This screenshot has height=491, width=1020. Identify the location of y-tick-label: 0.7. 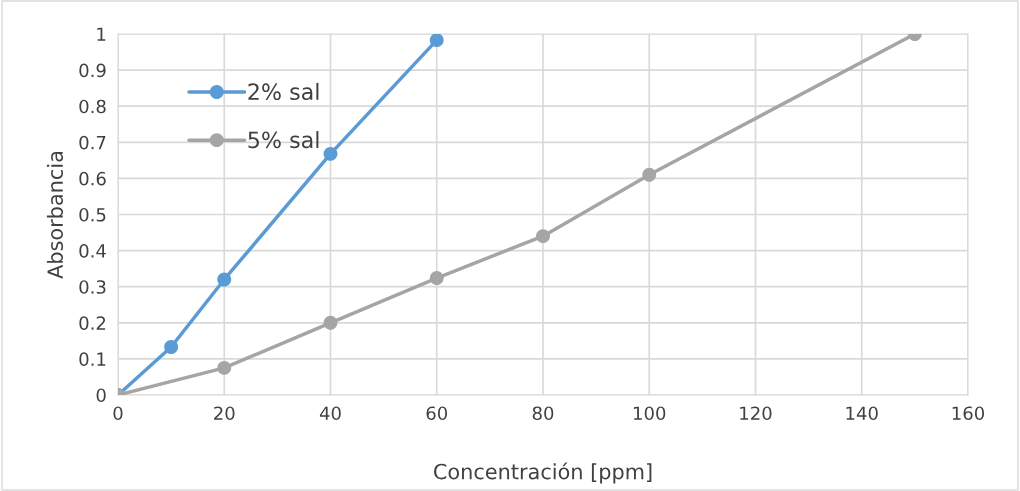
(92, 142).